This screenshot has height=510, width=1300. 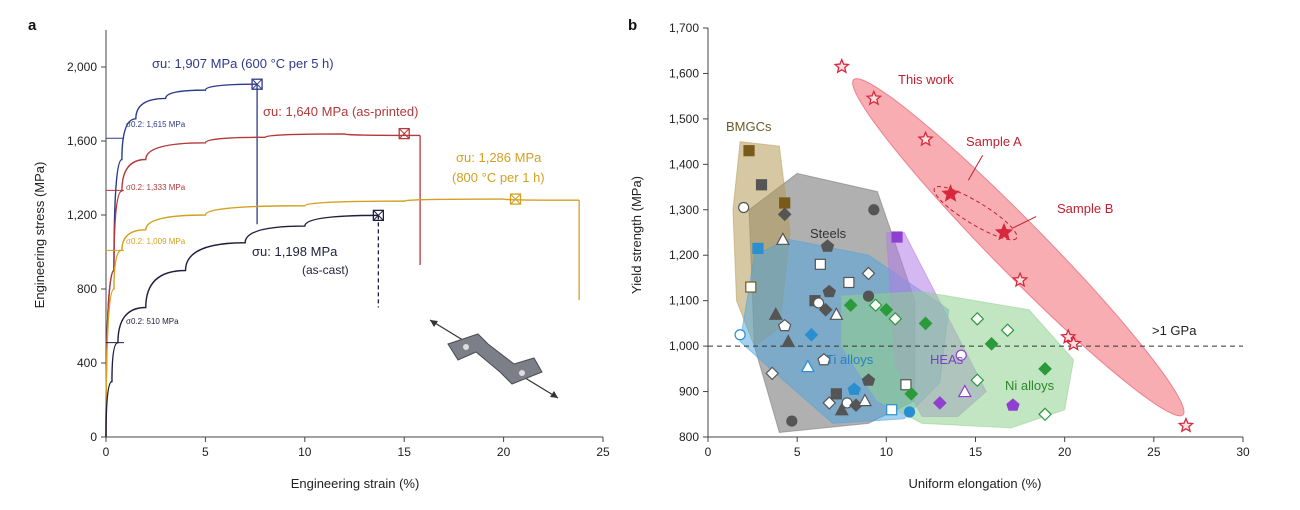 I want to click on panel-a-ytick-label: 400, so click(x=87, y=363).